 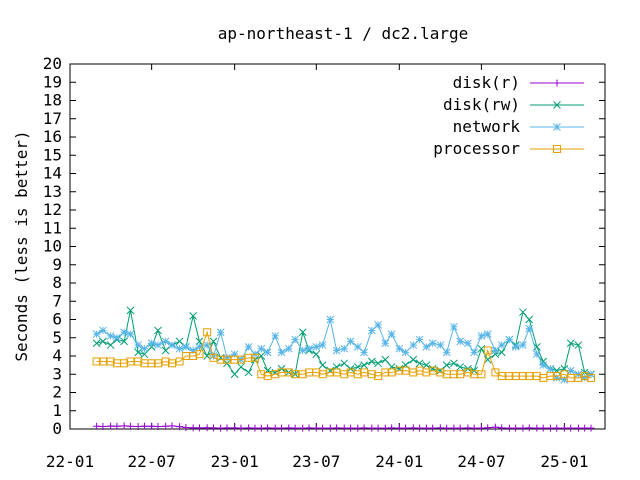 I want to click on y-tick-label: 16, so click(x=52, y=136).